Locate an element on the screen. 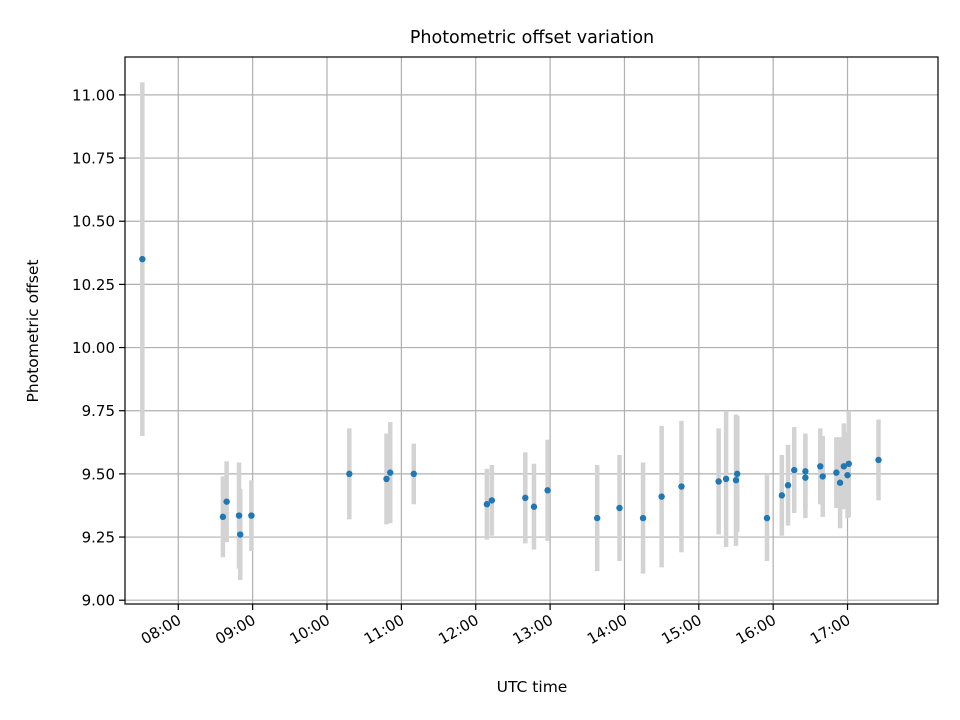  y-tick-label: 9.00 is located at coordinates (98, 601).